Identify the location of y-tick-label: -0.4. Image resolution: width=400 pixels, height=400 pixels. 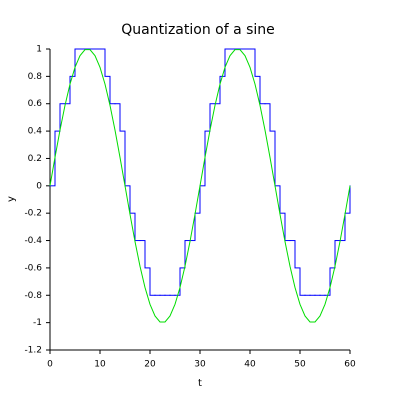
(33, 241).